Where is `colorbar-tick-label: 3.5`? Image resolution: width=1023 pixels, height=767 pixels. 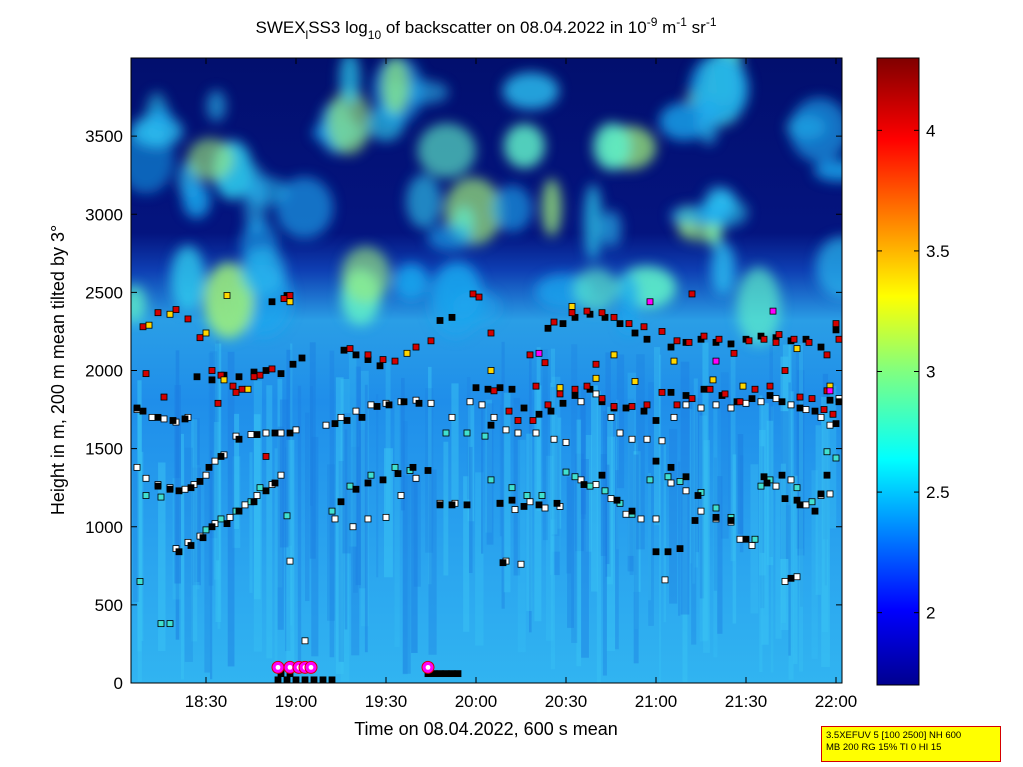 colorbar-tick-label: 3.5 is located at coordinates (938, 251).